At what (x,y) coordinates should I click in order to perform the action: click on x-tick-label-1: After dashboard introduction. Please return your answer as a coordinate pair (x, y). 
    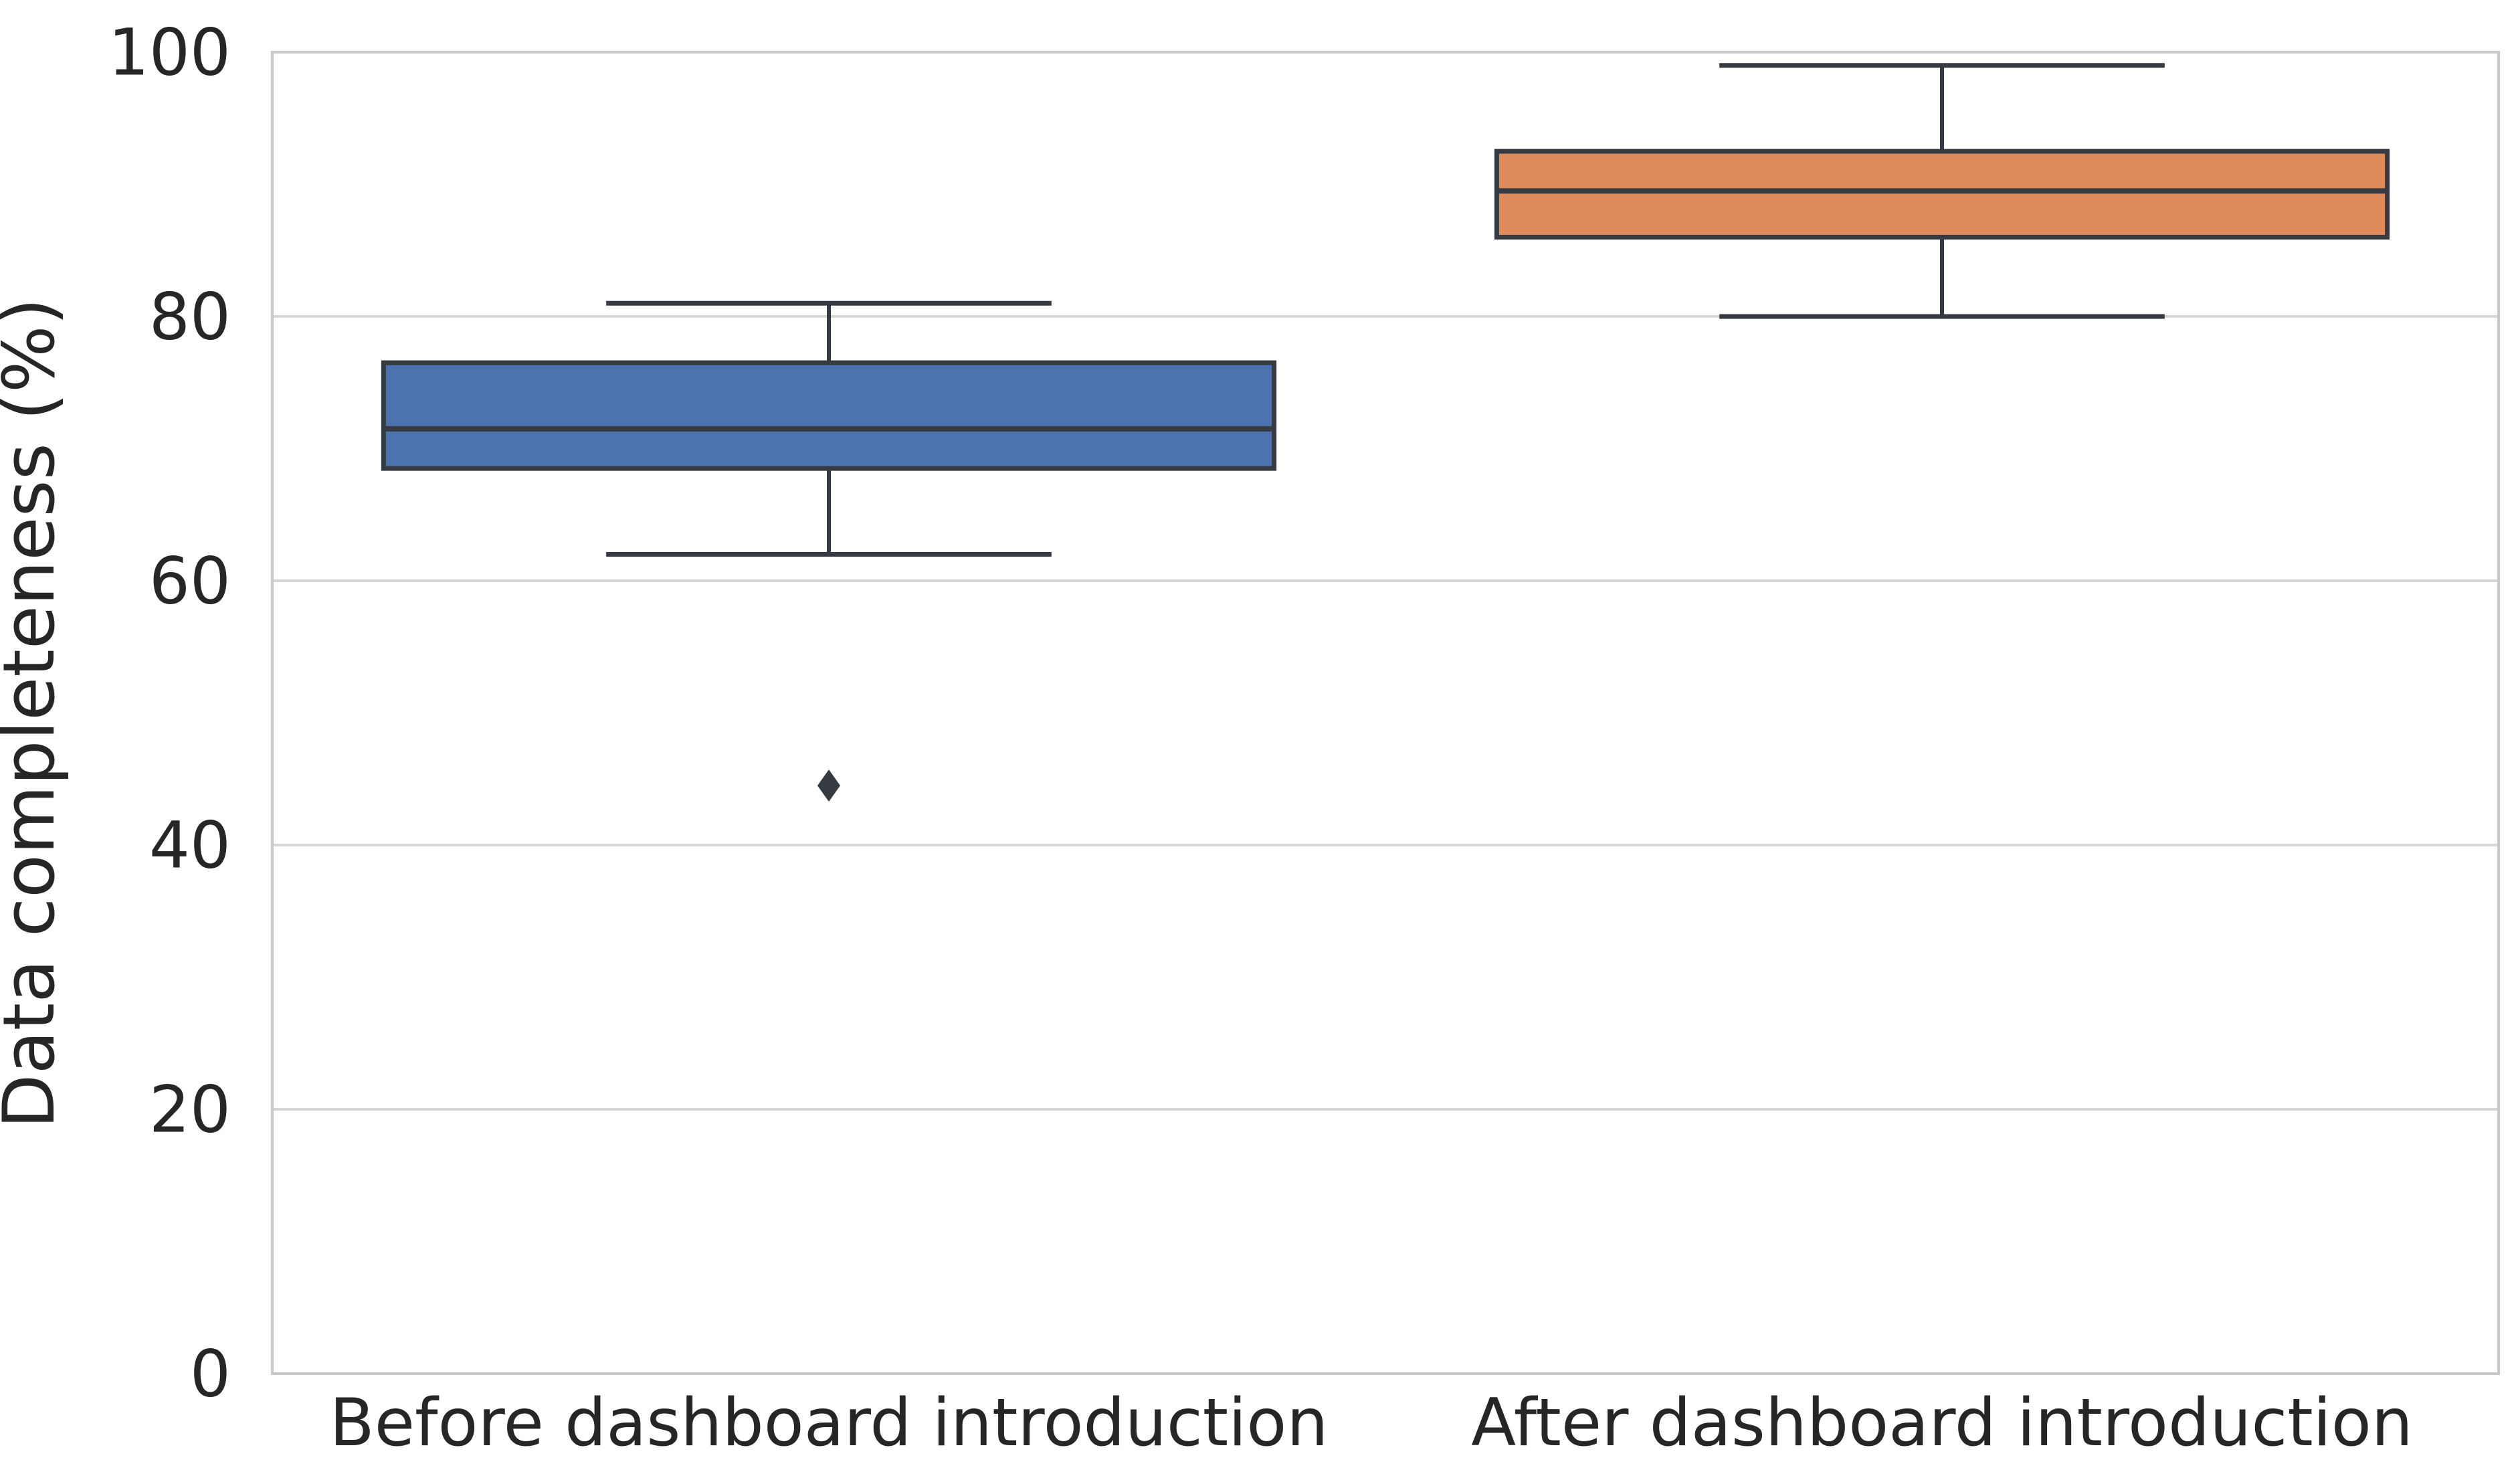
    Looking at the image, I should click on (1942, 1423).